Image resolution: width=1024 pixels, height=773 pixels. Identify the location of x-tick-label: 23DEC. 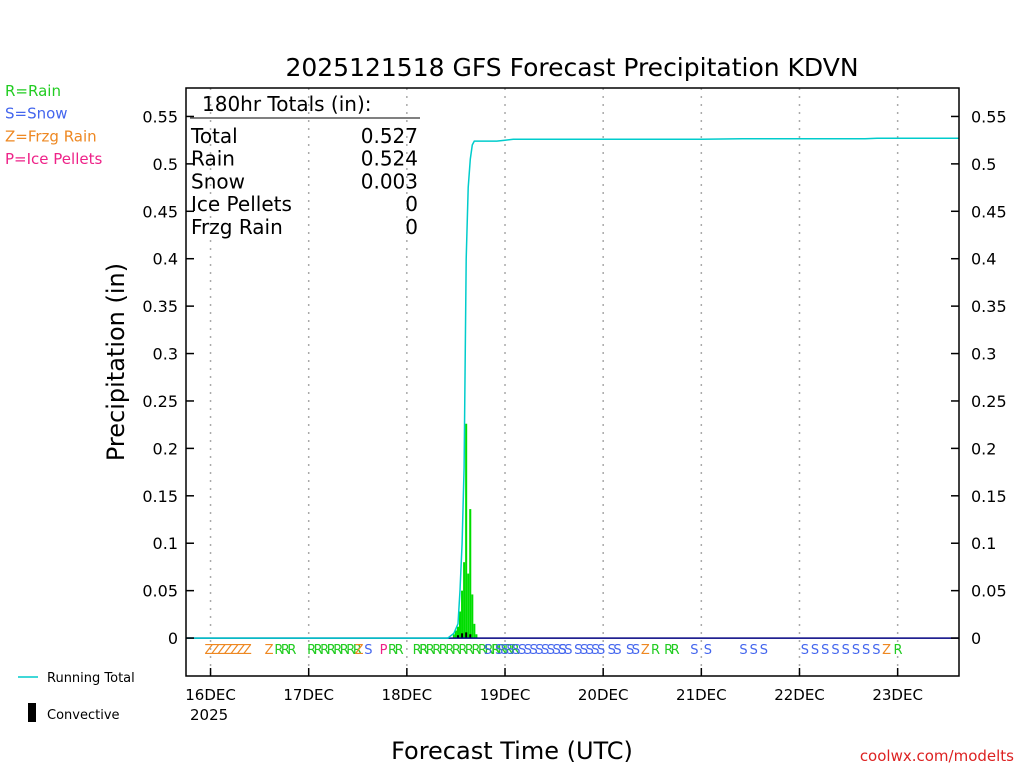
(897, 695).